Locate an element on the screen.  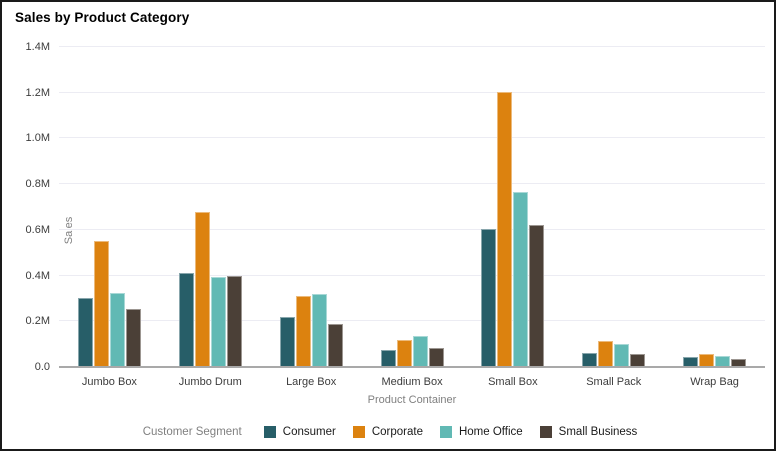
bar-group-large-box is located at coordinates (311, 207).